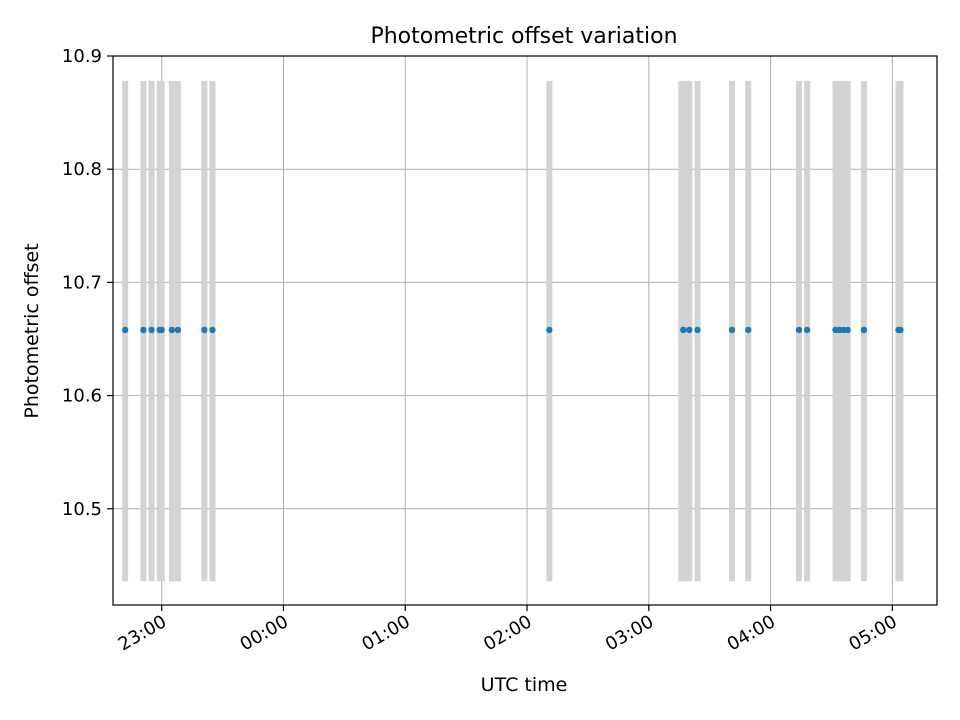 This screenshot has height=720, width=960. What do you see at coordinates (872, 633) in the screenshot?
I see `x-tick-label: 05:00` at bounding box center [872, 633].